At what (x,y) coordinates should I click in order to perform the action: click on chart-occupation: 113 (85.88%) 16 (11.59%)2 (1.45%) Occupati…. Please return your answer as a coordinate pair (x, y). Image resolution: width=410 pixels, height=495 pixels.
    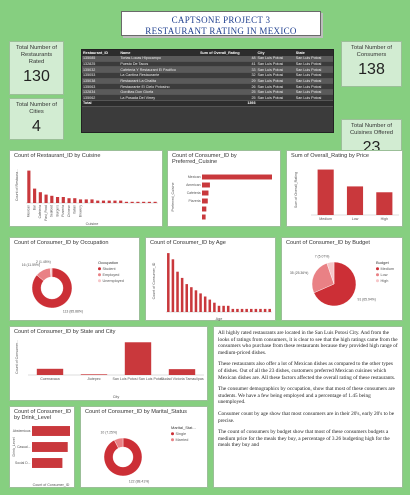
    Looking at the image, I should click on (73, 287).